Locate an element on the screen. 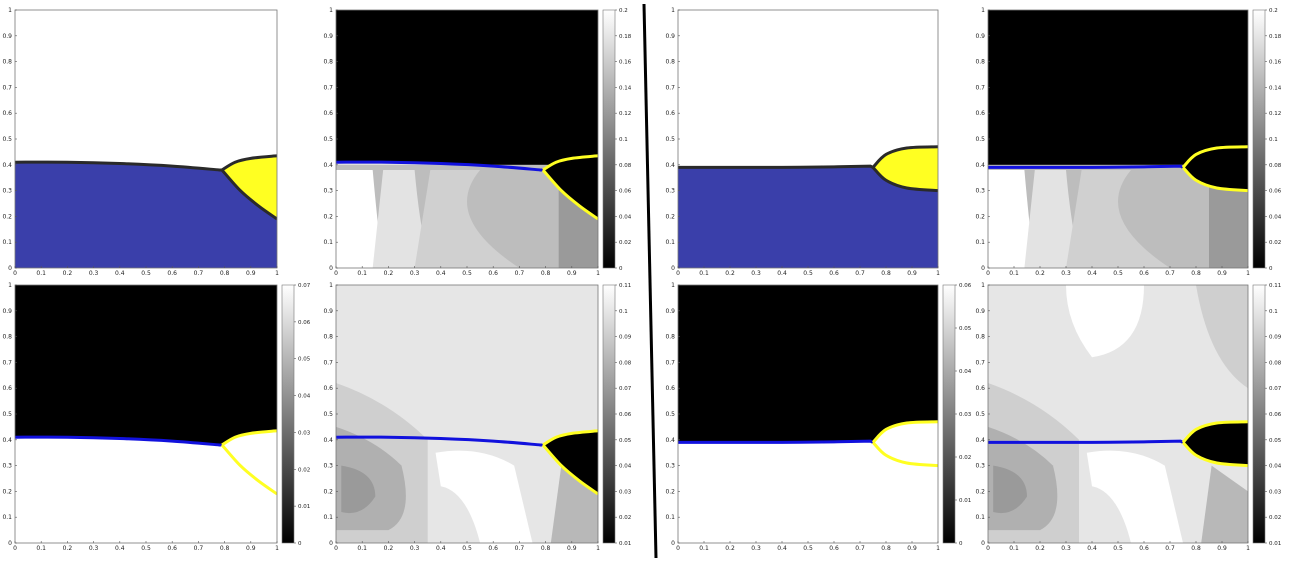 Image resolution: width=1294 pixels, height=561 pixels. colorbar-tick-label: 0.14 is located at coordinates (1275, 88).